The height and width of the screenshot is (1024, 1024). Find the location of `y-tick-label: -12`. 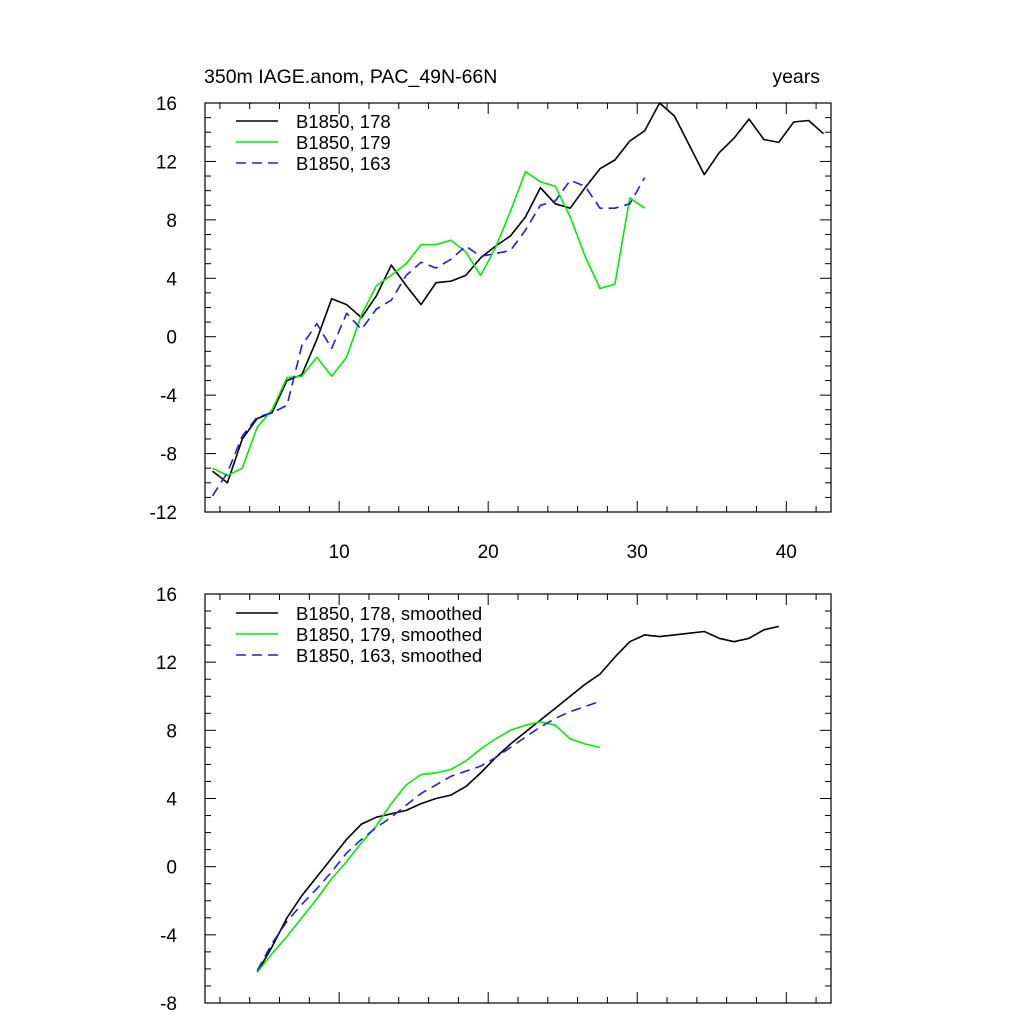

y-tick-label: -12 is located at coordinates (163, 513).